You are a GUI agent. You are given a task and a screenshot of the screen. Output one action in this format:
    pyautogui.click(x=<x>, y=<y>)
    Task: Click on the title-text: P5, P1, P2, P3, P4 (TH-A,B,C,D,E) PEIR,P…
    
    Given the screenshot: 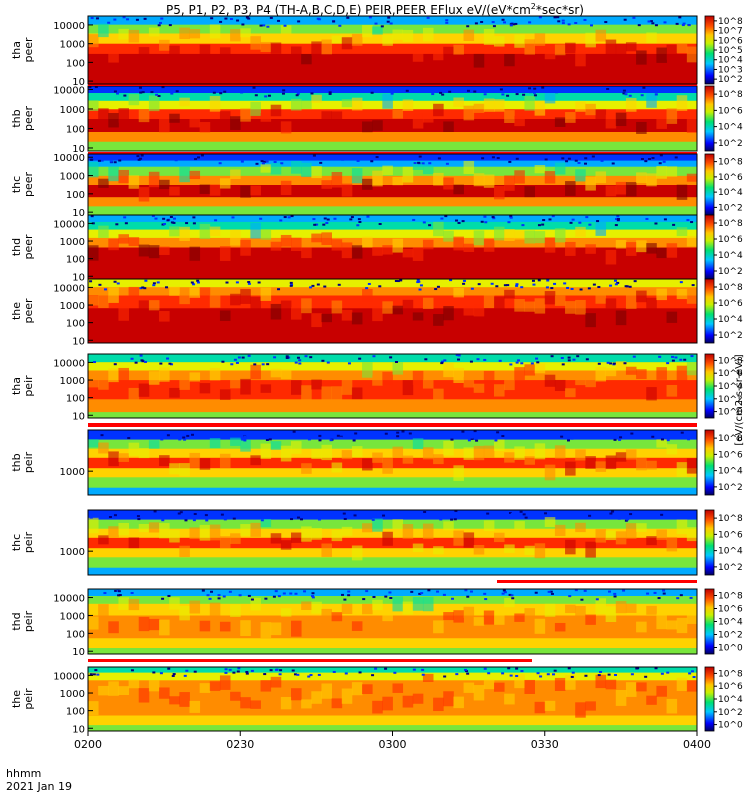 What is the action you would take?
    pyautogui.click(x=348, y=10)
    